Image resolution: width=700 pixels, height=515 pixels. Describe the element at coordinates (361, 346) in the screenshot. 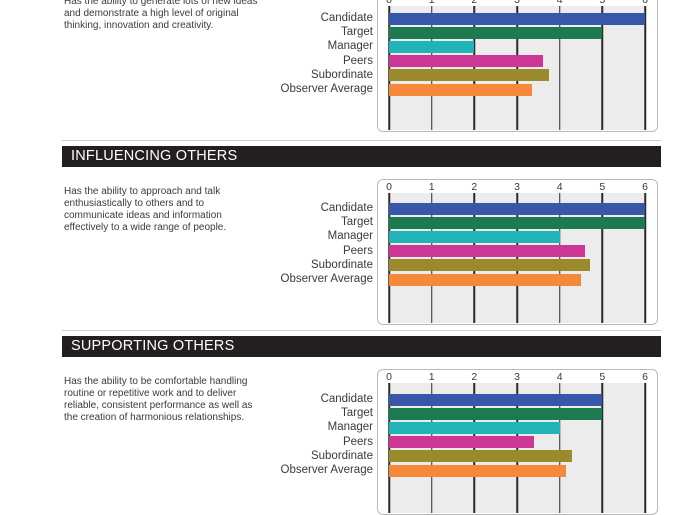

I see `section-heading: SUPPORTING OTHERS` at that location.